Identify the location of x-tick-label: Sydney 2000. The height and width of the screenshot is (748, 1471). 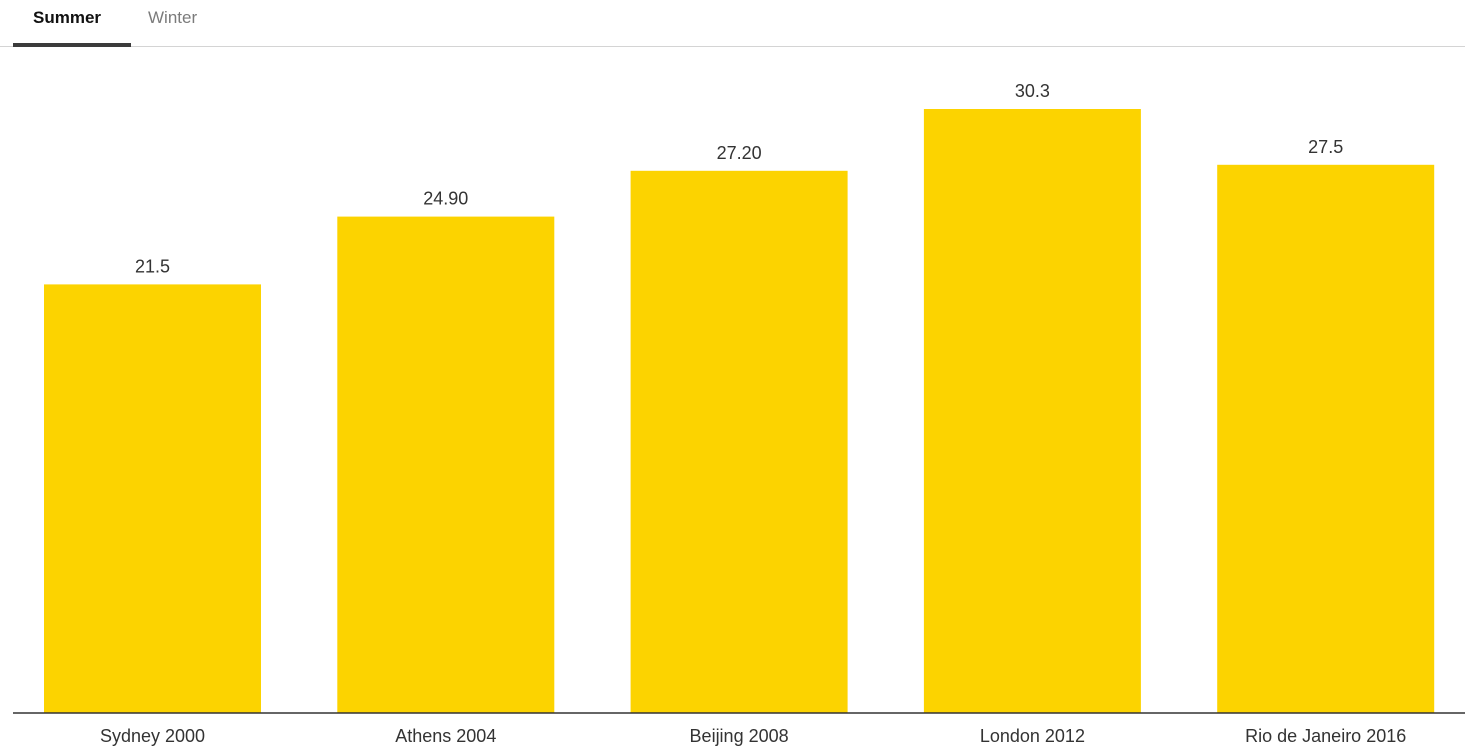
(152, 736).